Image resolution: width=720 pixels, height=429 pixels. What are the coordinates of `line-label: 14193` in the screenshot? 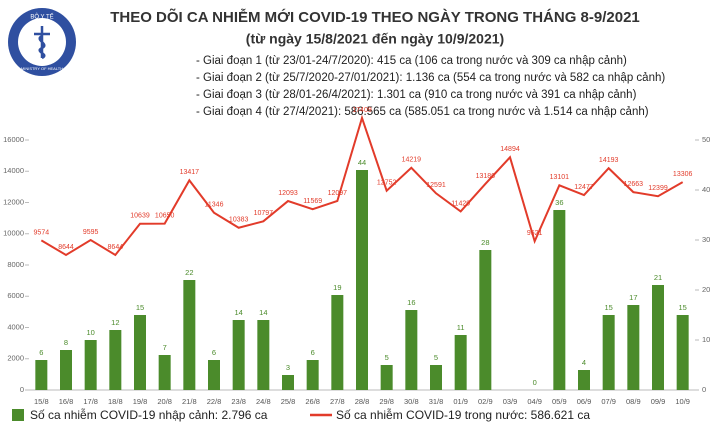 It's located at (609, 160).